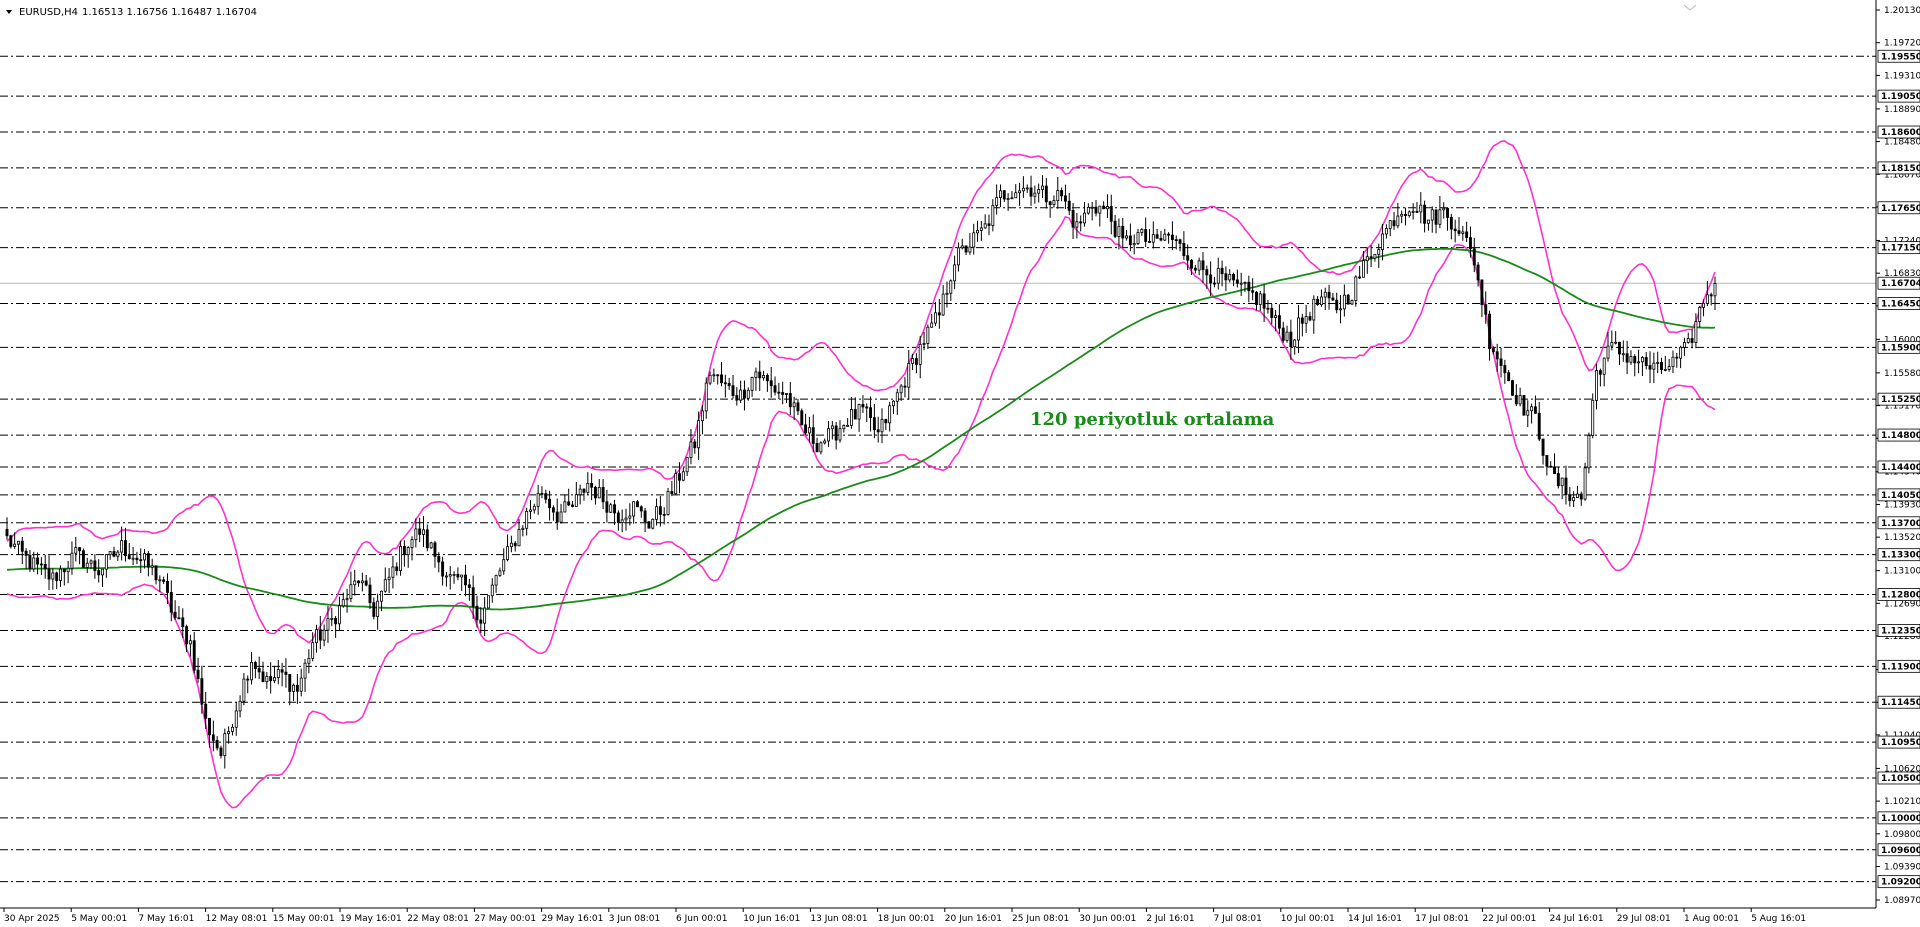 Image resolution: width=1920 pixels, height=927 pixels. Describe the element at coordinates (9, 12) in the screenshot. I see `dropdown-triangle-icon` at that location.